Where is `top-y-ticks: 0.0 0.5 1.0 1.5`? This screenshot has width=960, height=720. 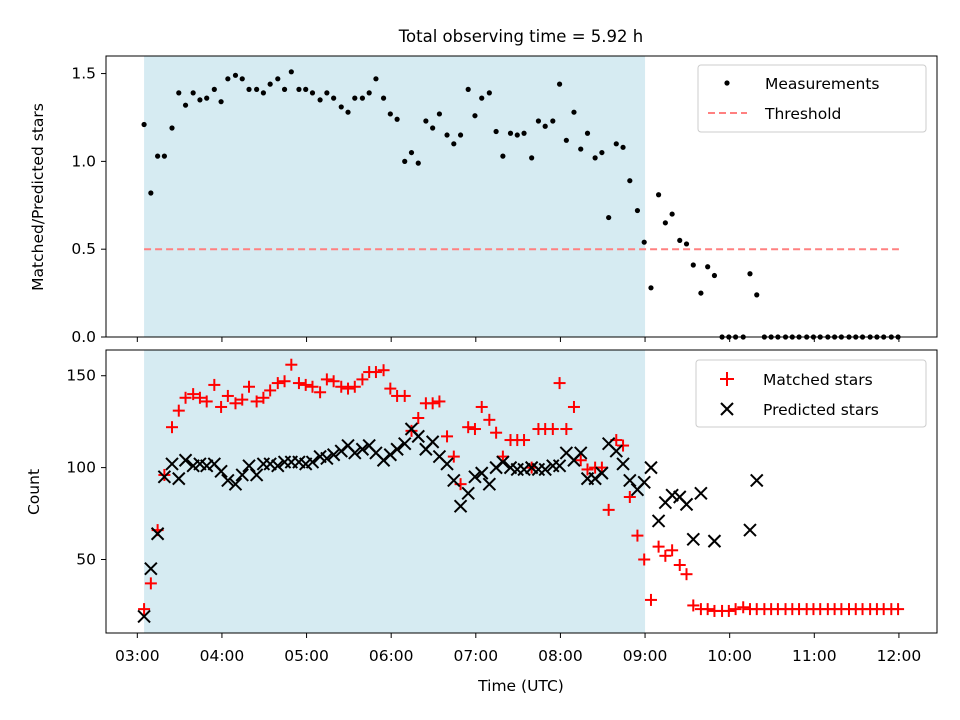
top-y-ticks: 0.0 0.5 1.0 1.5 is located at coordinates (88, 205).